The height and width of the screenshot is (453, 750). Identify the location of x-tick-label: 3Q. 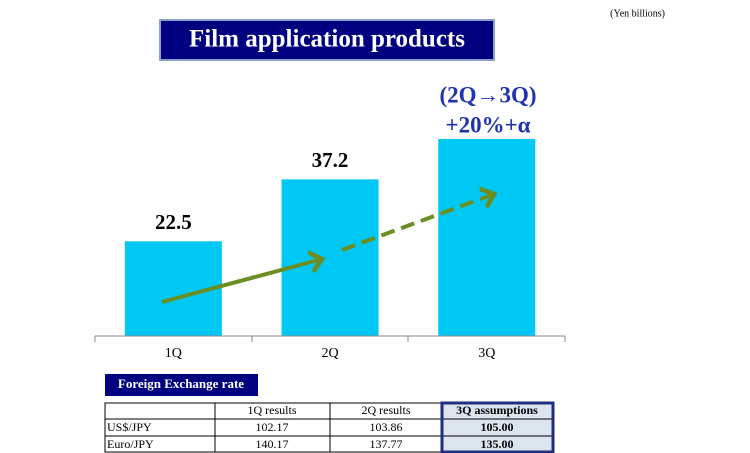
(486, 353).